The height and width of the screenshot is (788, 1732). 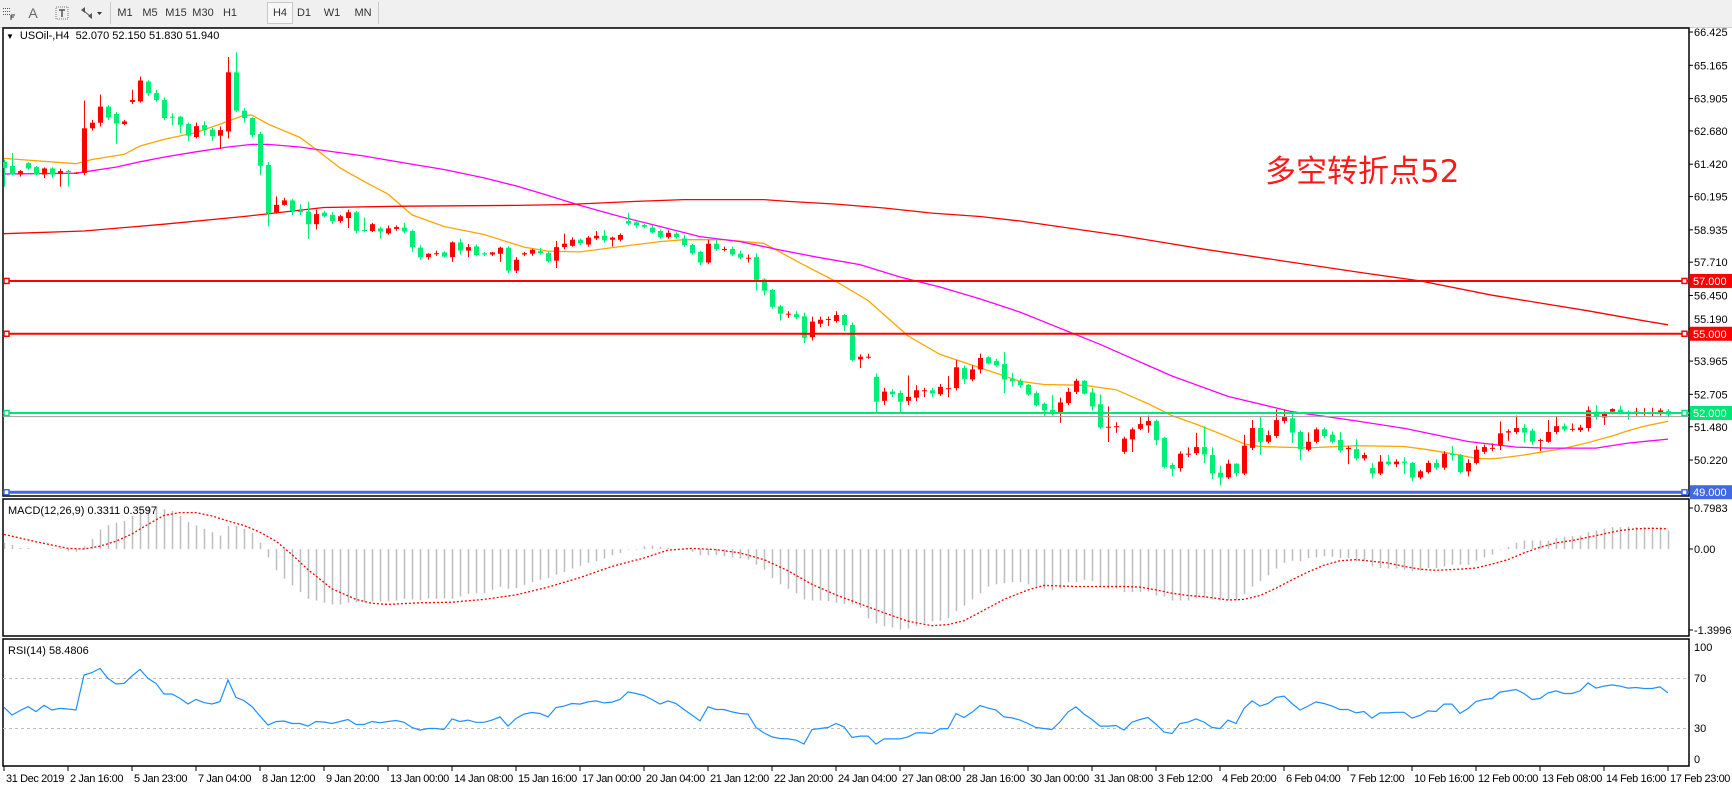 What do you see at coordinates (836, 706) in the screenshot?
I see `rsi-line` at bounding box center [836, 706].